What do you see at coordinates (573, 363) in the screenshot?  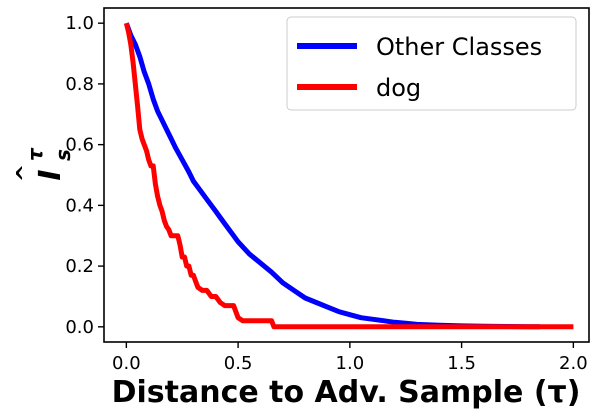 I see `x-tick-label: 2.0` at bounding box center [573, 363].